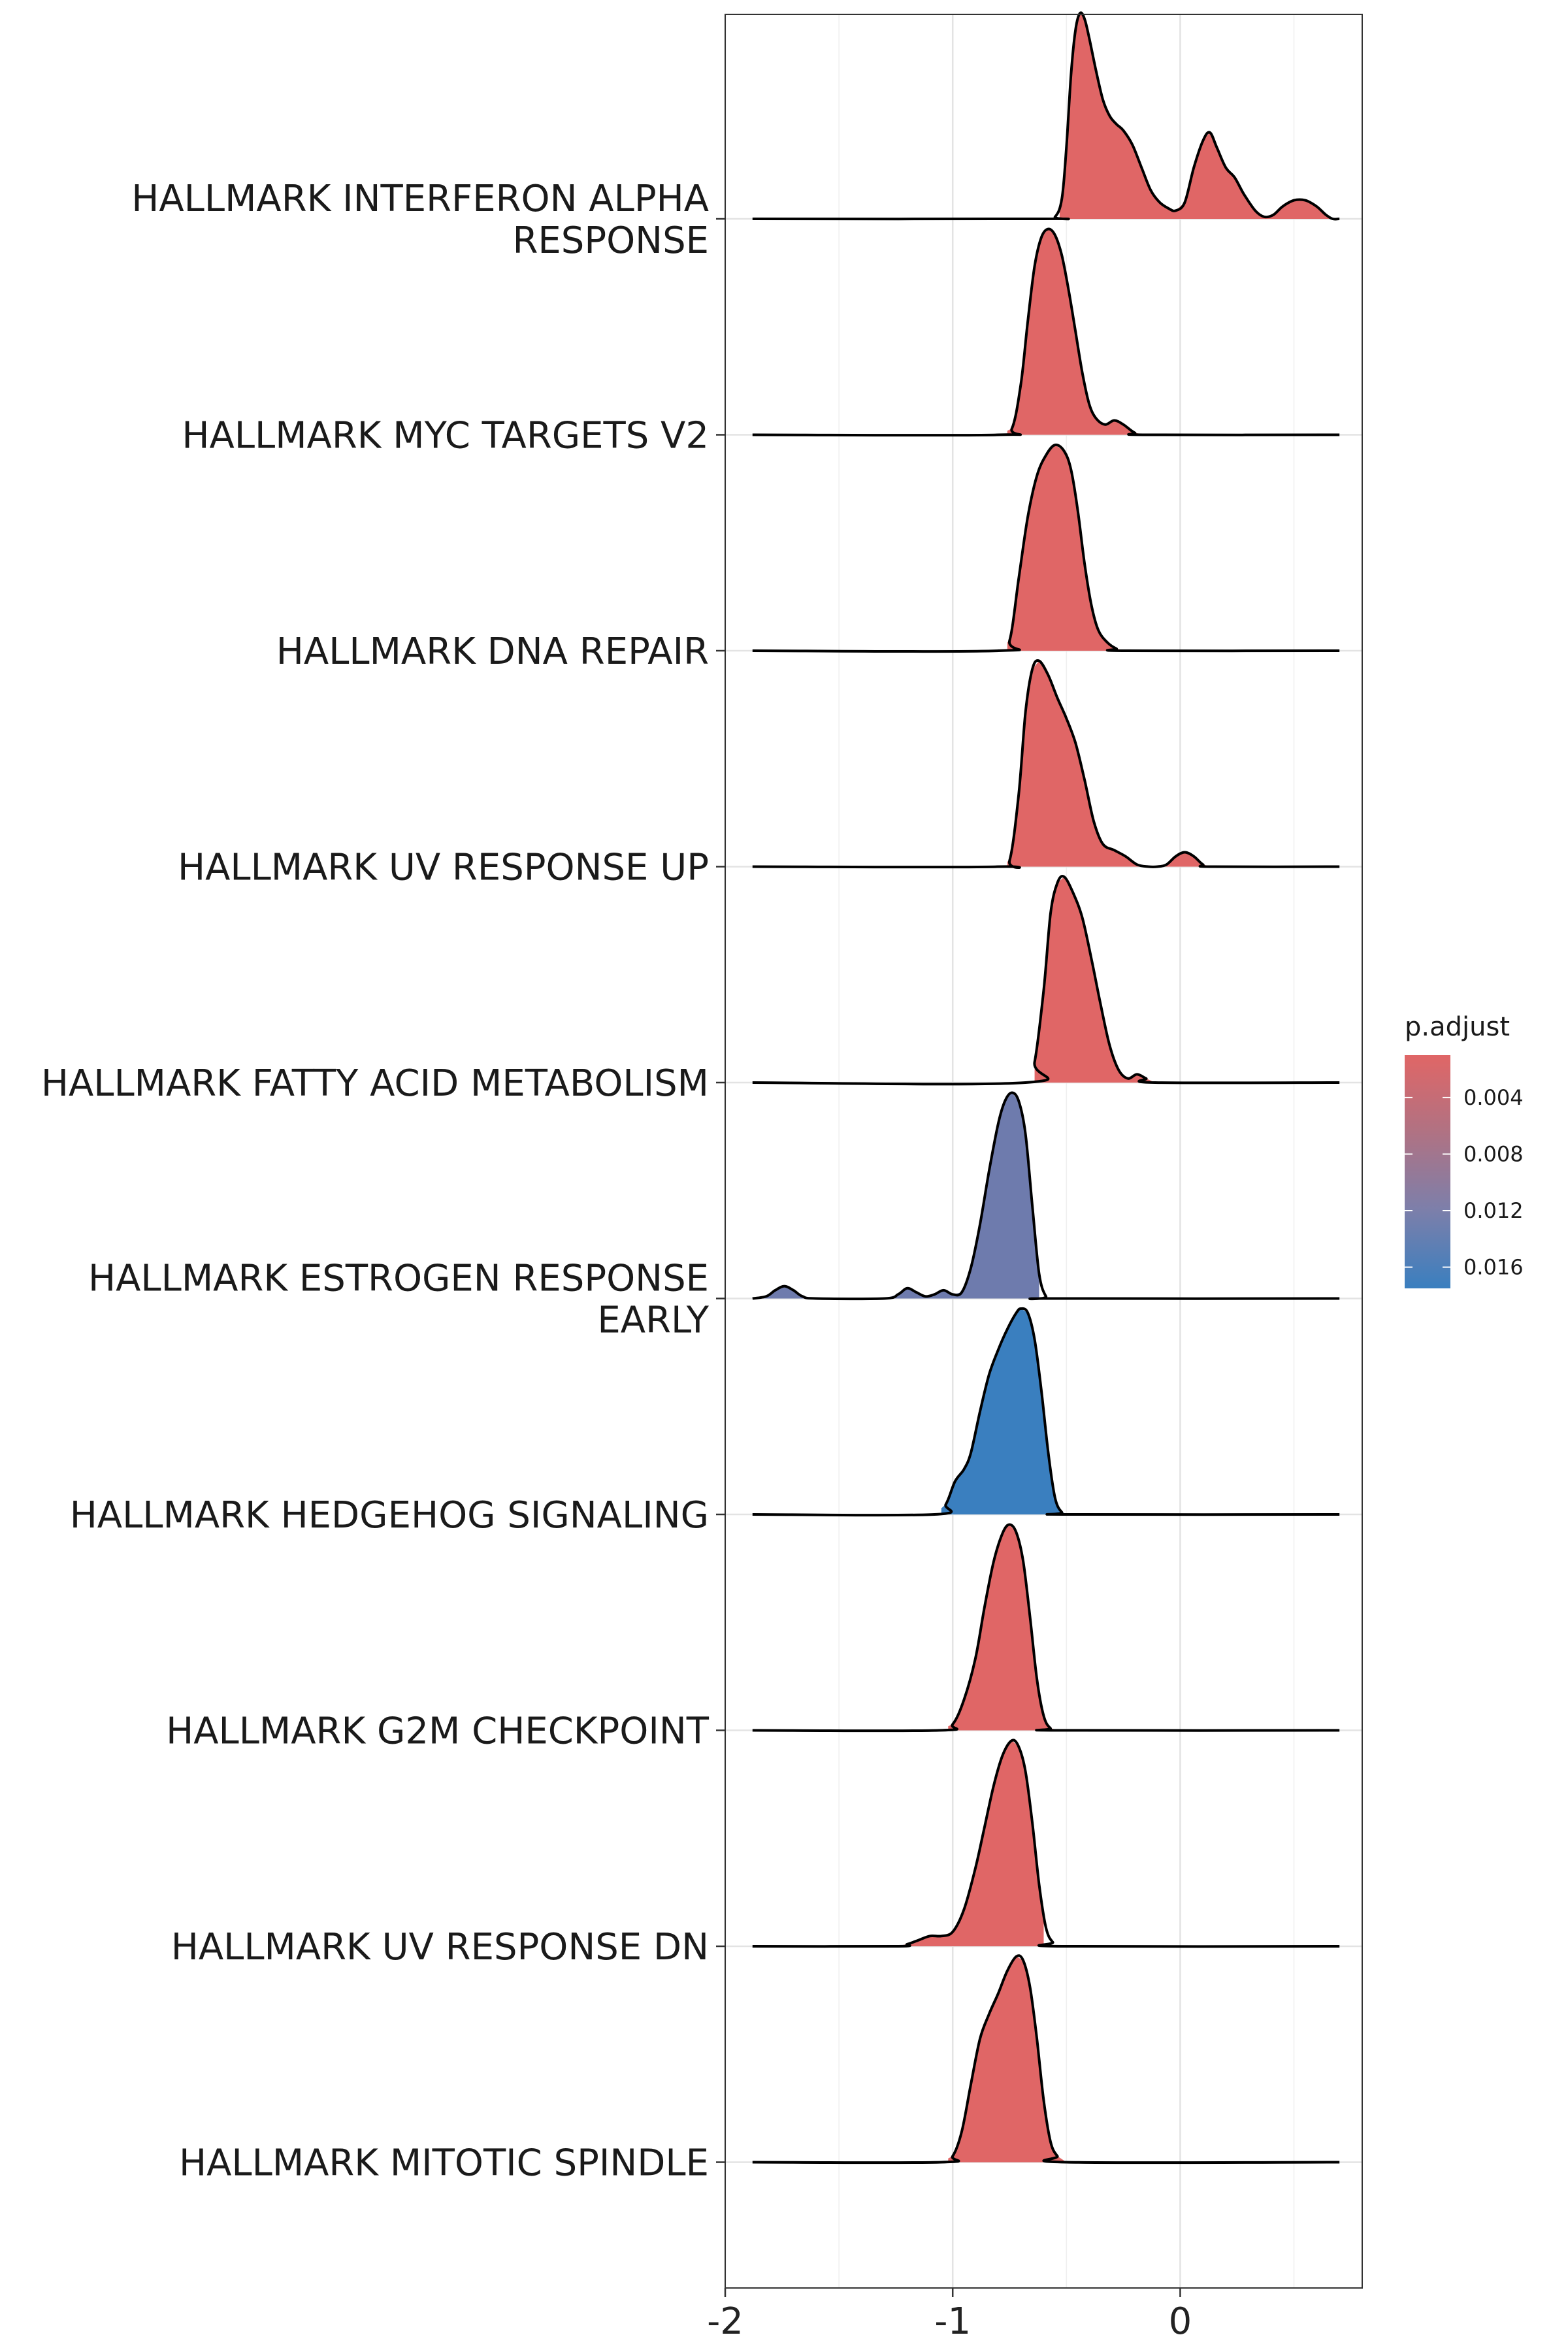  Describe the element at coordinates (1493, 1097) in the screenshot. I see `legend-tick-label: 0.004` at that location.